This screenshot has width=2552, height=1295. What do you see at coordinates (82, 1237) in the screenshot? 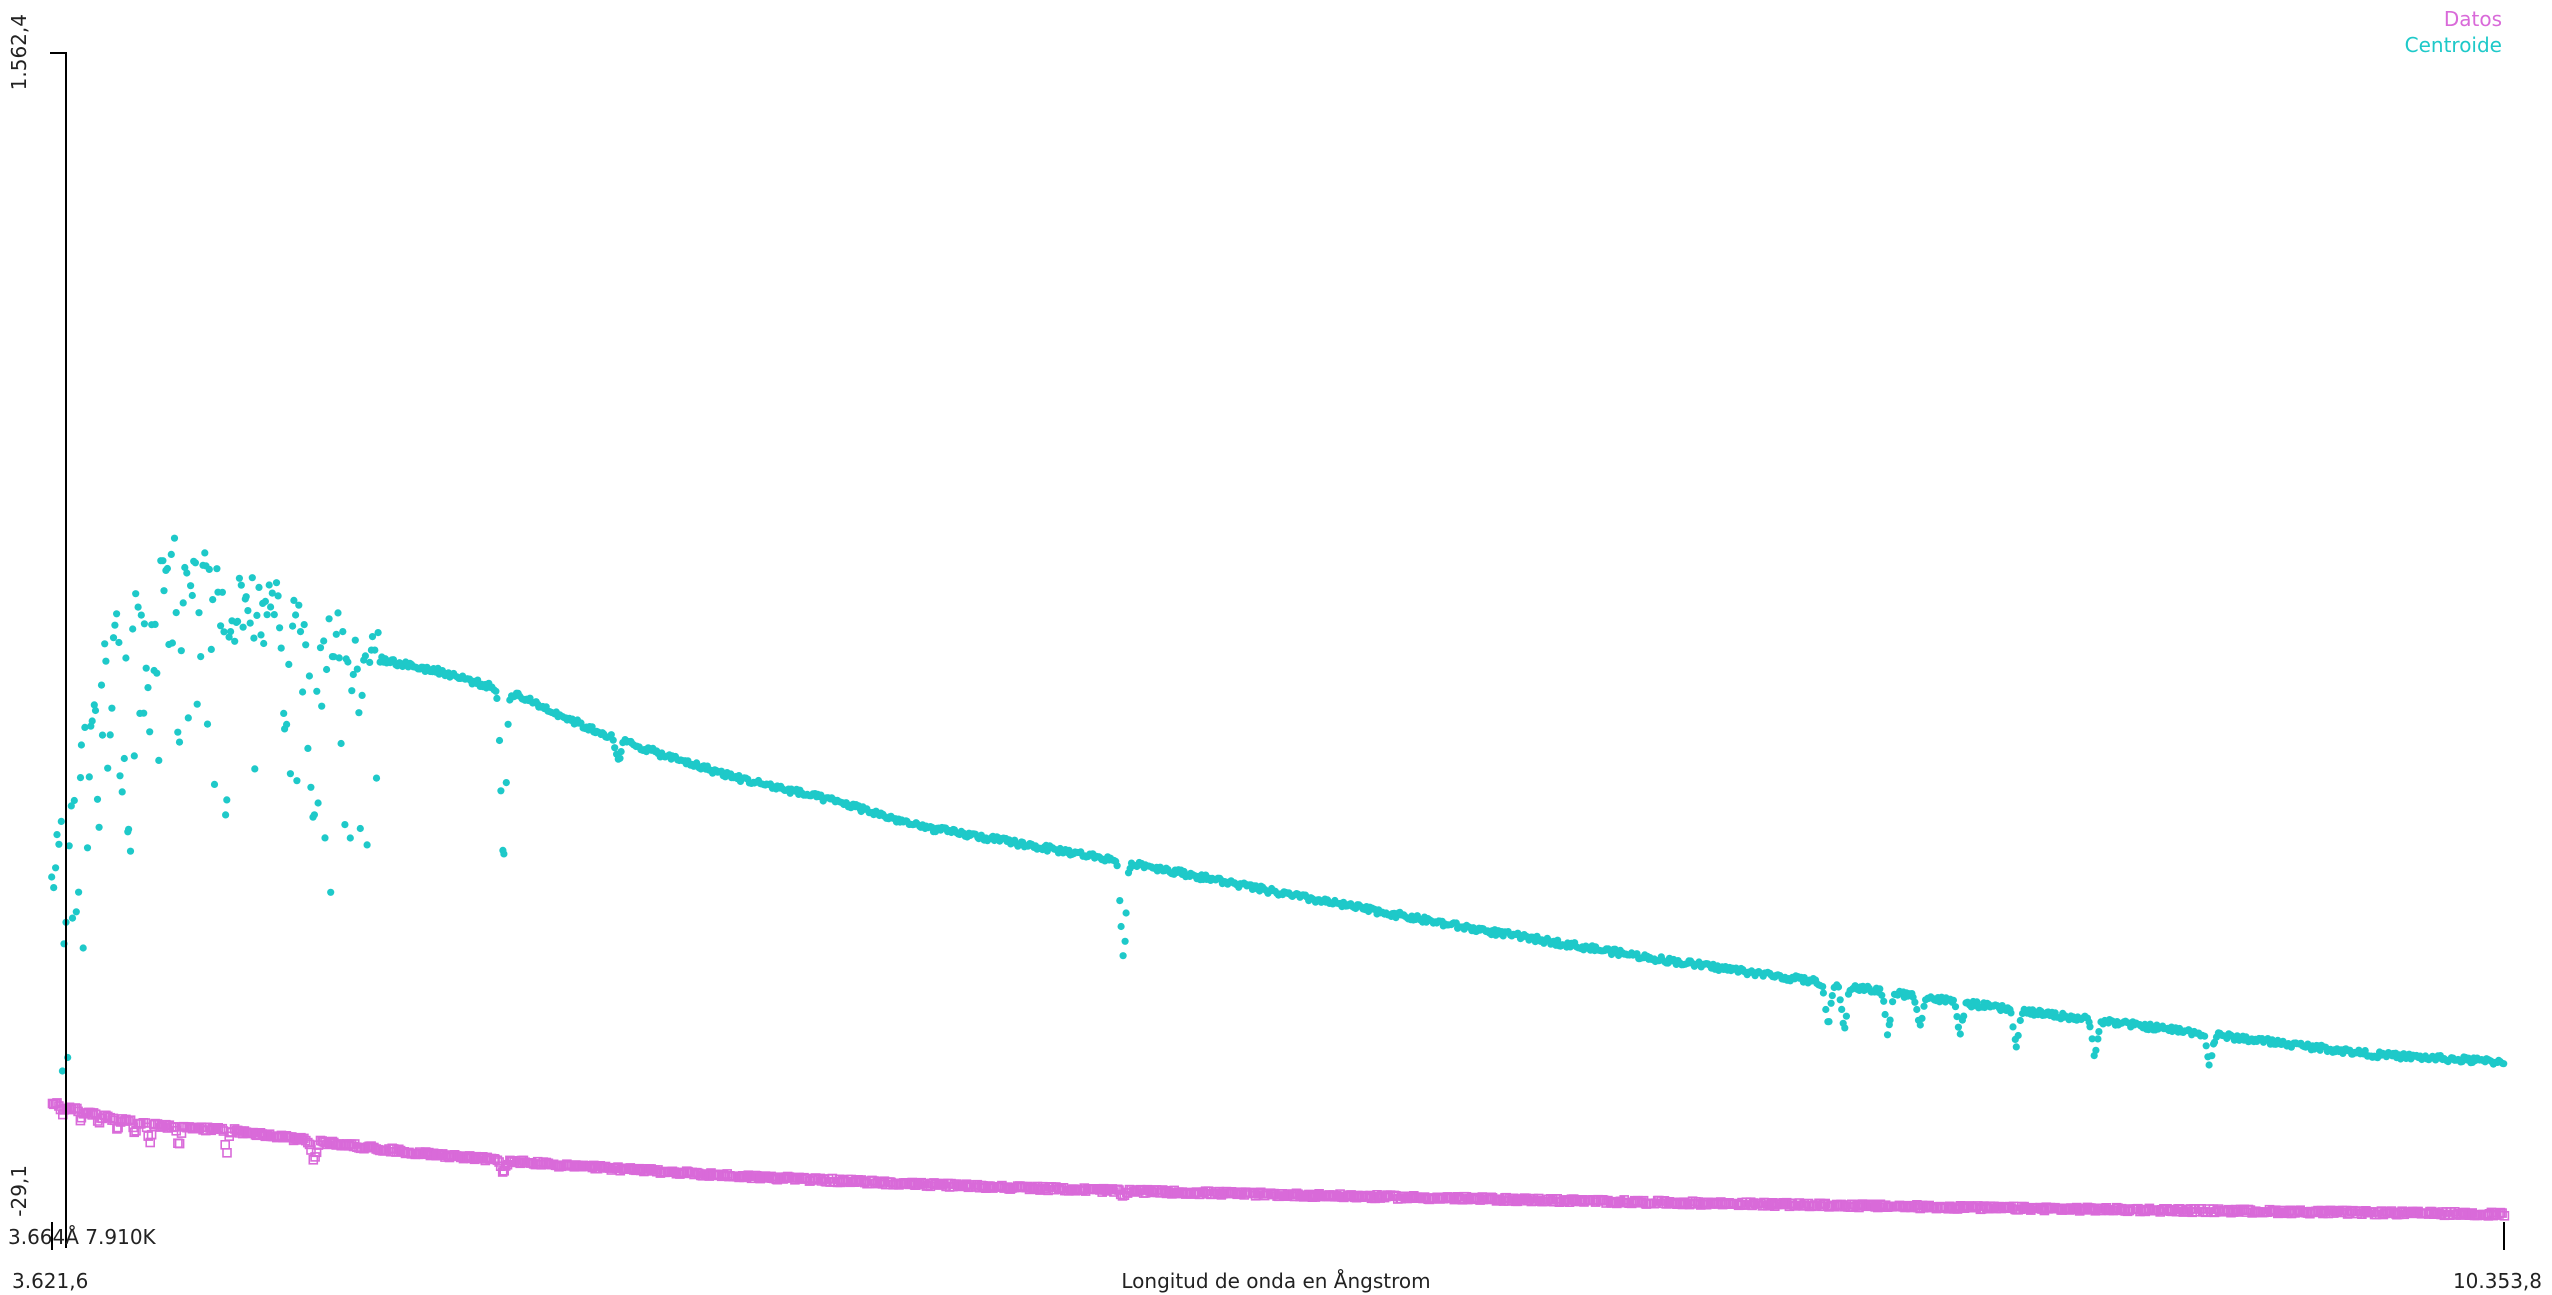
I see `cursor-readout: 3.664Å 7.910K` at bounding box center [82, 1237].